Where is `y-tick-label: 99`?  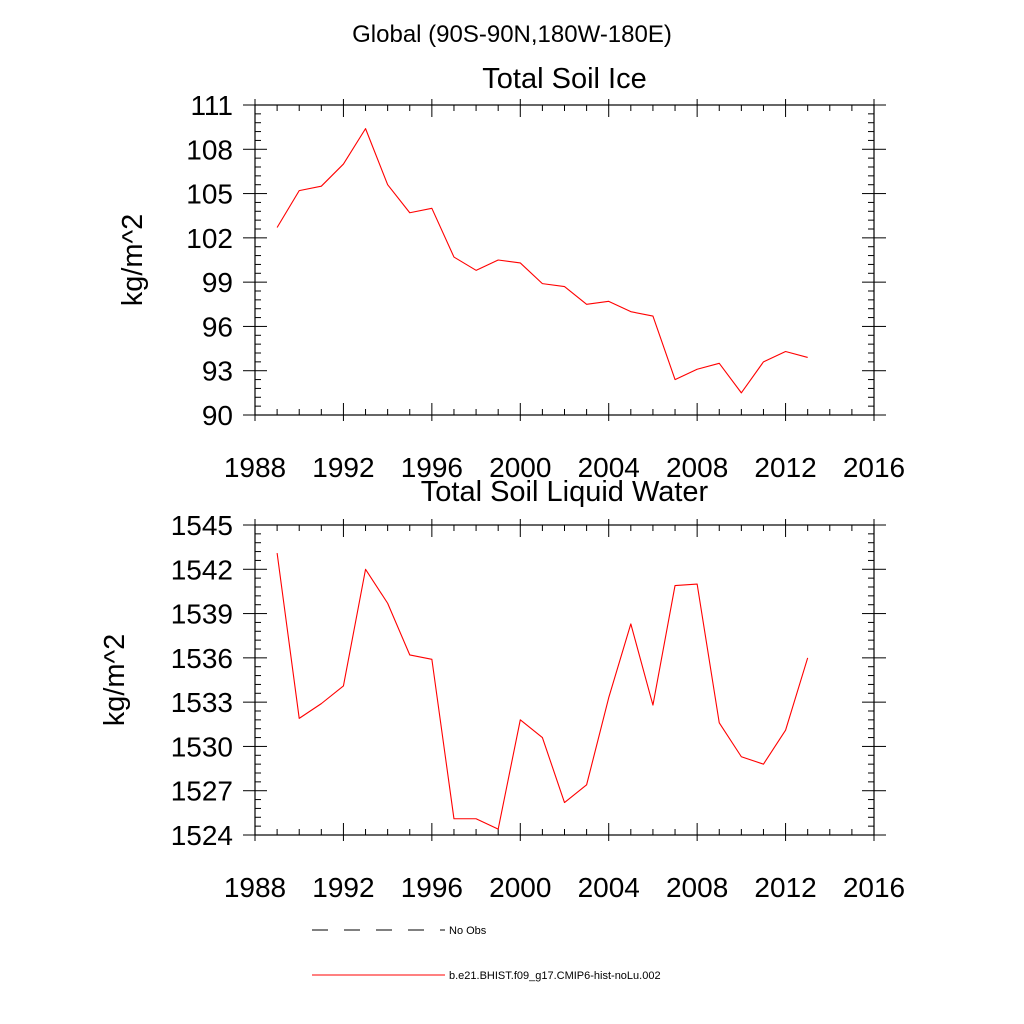
y-tick-label: 99 is located at coordinates (217, 282).